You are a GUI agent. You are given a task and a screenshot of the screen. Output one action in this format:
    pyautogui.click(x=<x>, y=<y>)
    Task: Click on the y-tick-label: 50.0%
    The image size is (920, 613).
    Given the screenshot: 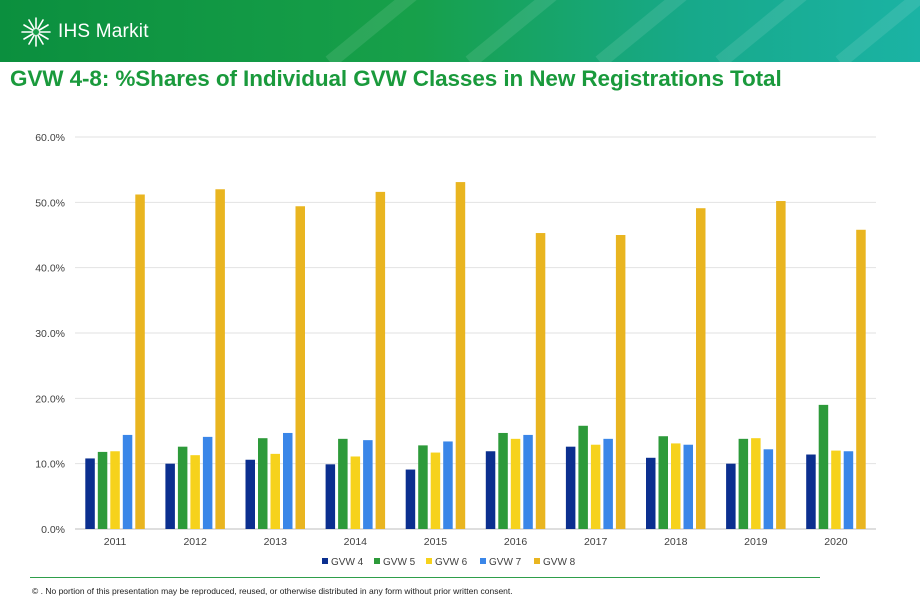 What is the action you would take?
    pyautogui.click(x=50, y=203)
    